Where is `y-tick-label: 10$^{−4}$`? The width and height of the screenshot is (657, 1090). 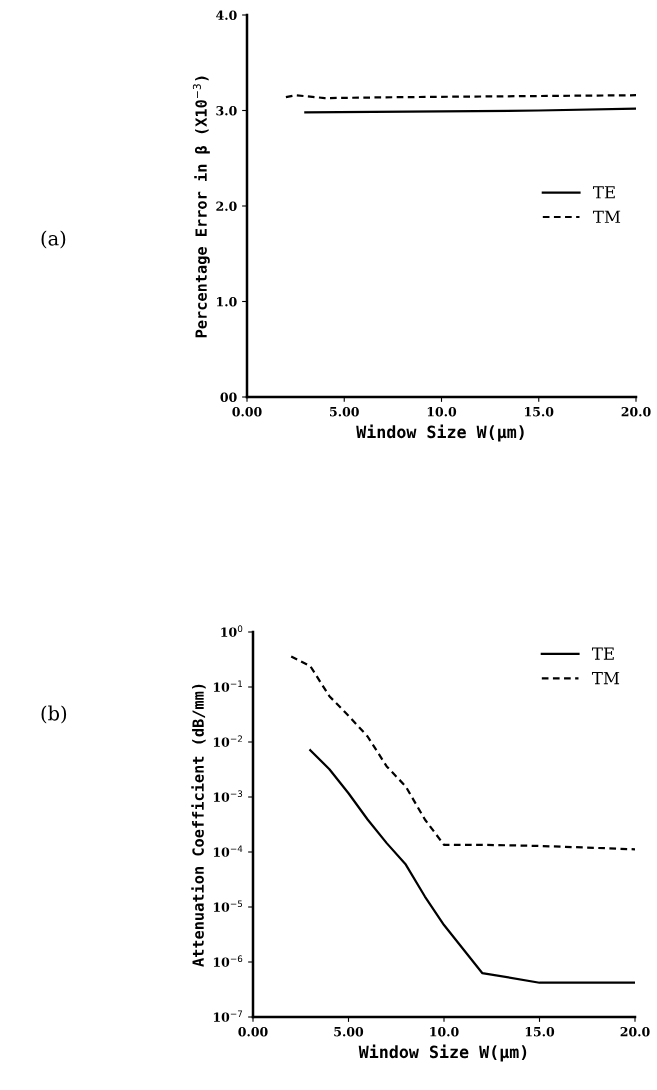
y-tick-label: 10$^{−4}$ is located at coordinates (228, 851).